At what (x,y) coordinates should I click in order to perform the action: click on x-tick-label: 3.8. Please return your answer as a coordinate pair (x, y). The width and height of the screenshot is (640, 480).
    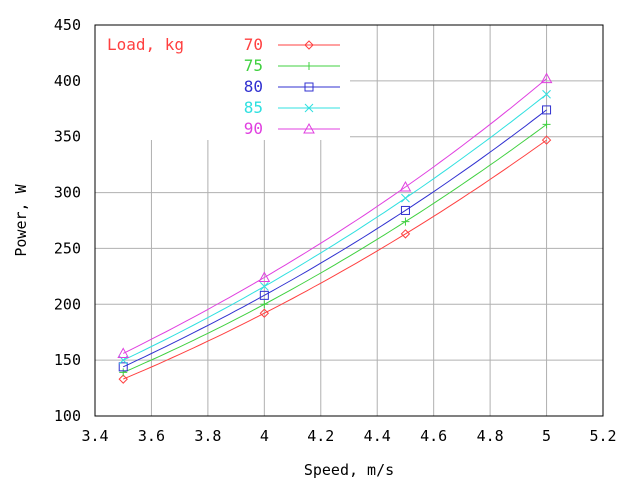
    Looking at the image, I should click on (207, 436).